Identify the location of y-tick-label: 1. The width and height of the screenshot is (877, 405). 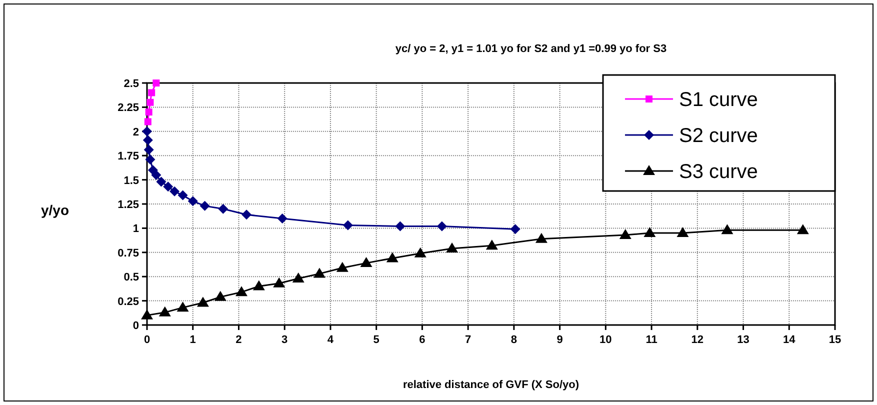
(135, 229).